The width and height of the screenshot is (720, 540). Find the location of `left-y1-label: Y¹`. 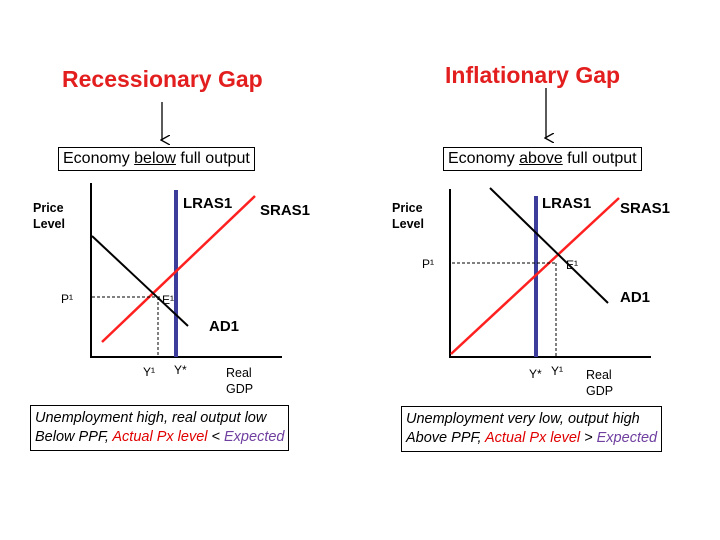

left-y1-label: Y¹ is located at coordinates (149, 372).